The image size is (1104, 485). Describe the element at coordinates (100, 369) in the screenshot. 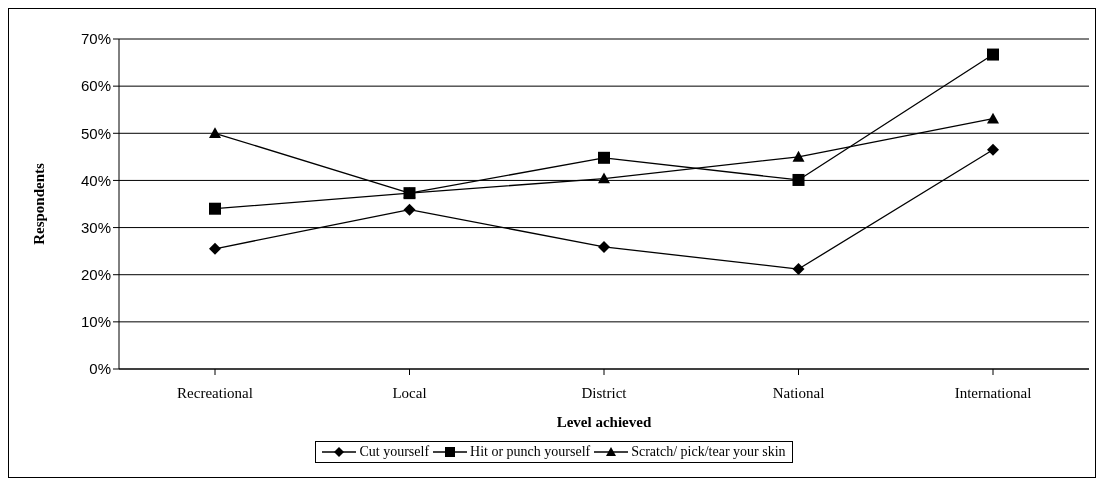

I see `y-tick-label: 0%` at that location.